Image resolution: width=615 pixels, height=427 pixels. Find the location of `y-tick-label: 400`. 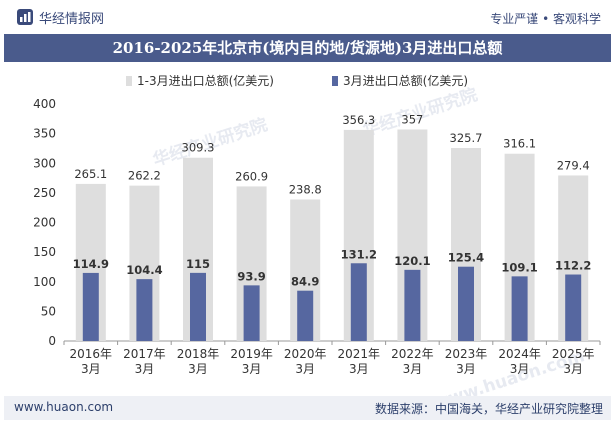

y-tick-label: 400 is located at coordinates (44, 104).